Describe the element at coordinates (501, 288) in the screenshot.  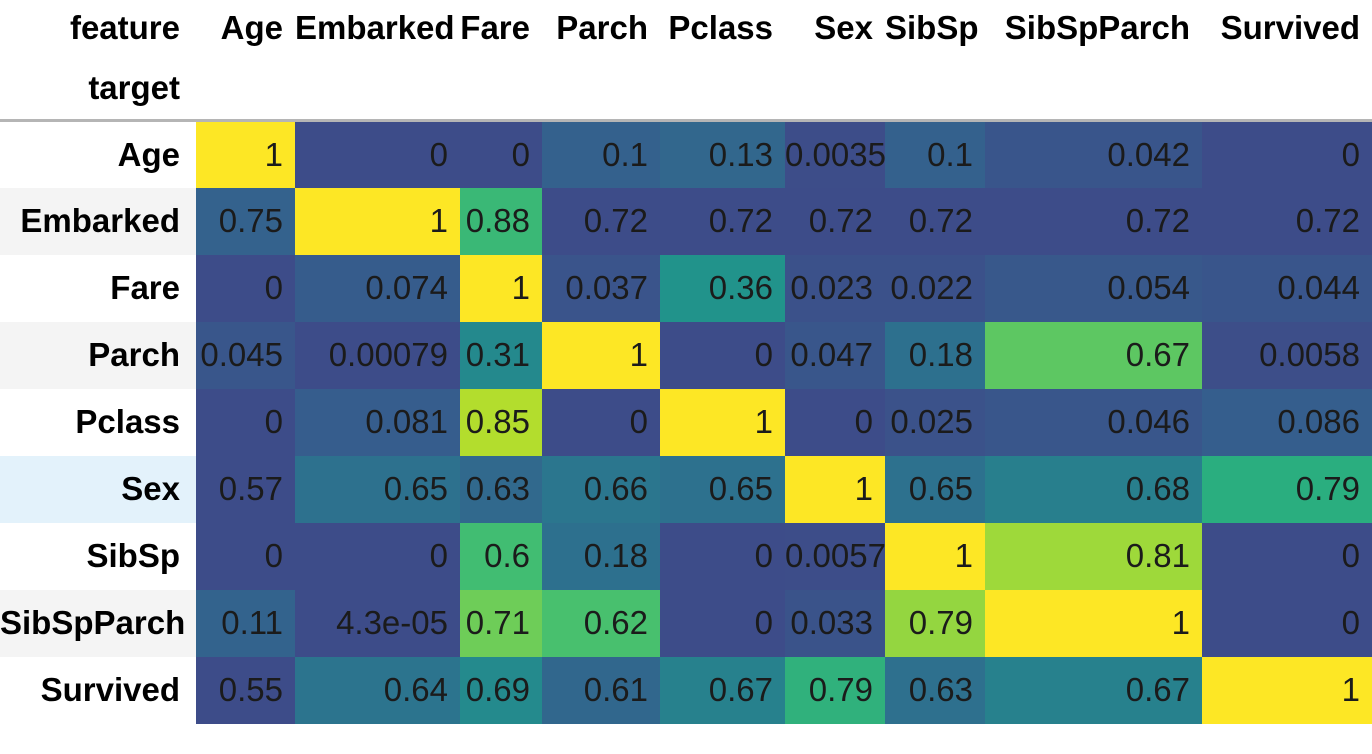
I see `heatmap-cell-fare-fare: 1` at that location.